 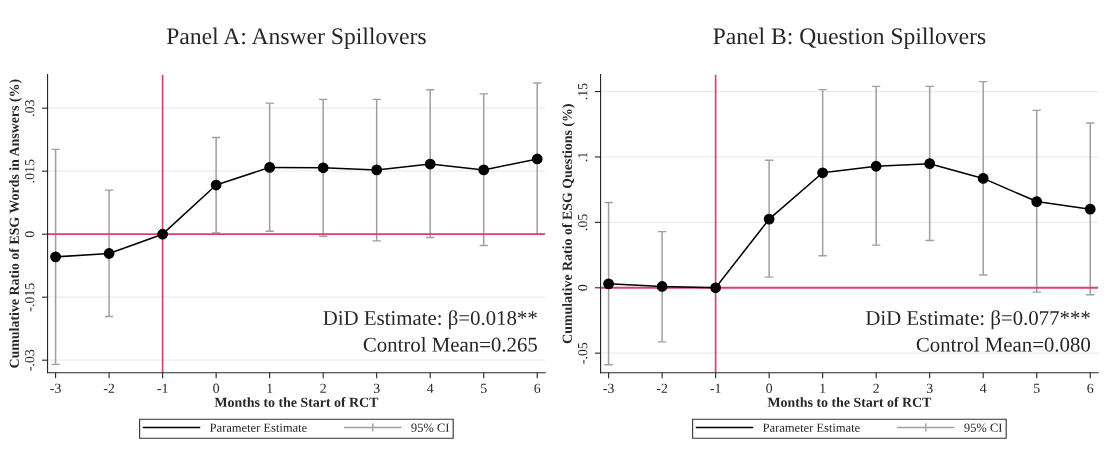 What do you see at coordinates (450, 344) in the screenshot?
I see `annotation: Control Mean=0.265` at bounding box center [450, 344].